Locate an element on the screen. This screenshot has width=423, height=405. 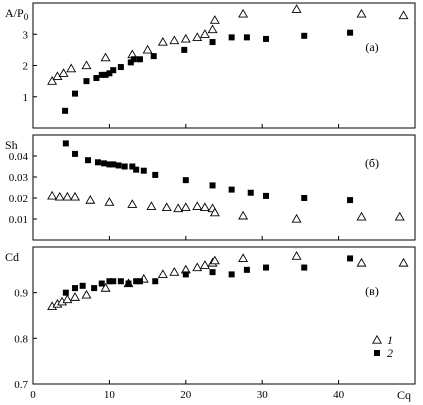
legend-label-2: 2 is located at coordinates (390, 353).